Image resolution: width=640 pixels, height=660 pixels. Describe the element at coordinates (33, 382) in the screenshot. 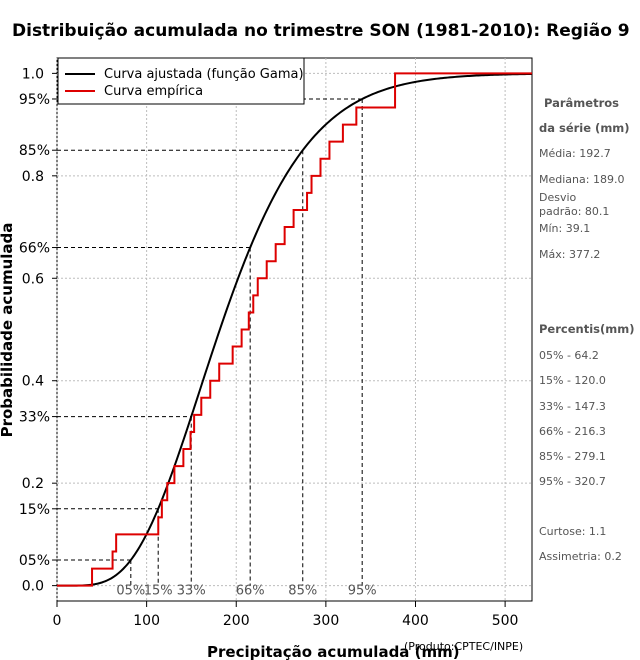

I see `ytick-label-2: 0.4` at that location.